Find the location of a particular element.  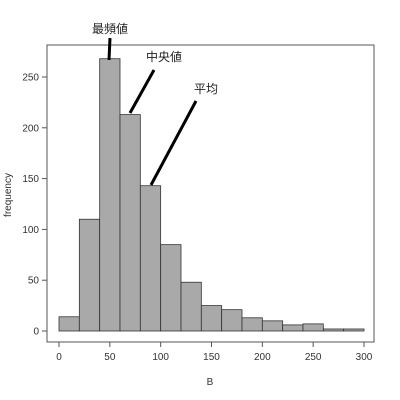

x-tick-label: 250 is located at coordinates (313, 357).